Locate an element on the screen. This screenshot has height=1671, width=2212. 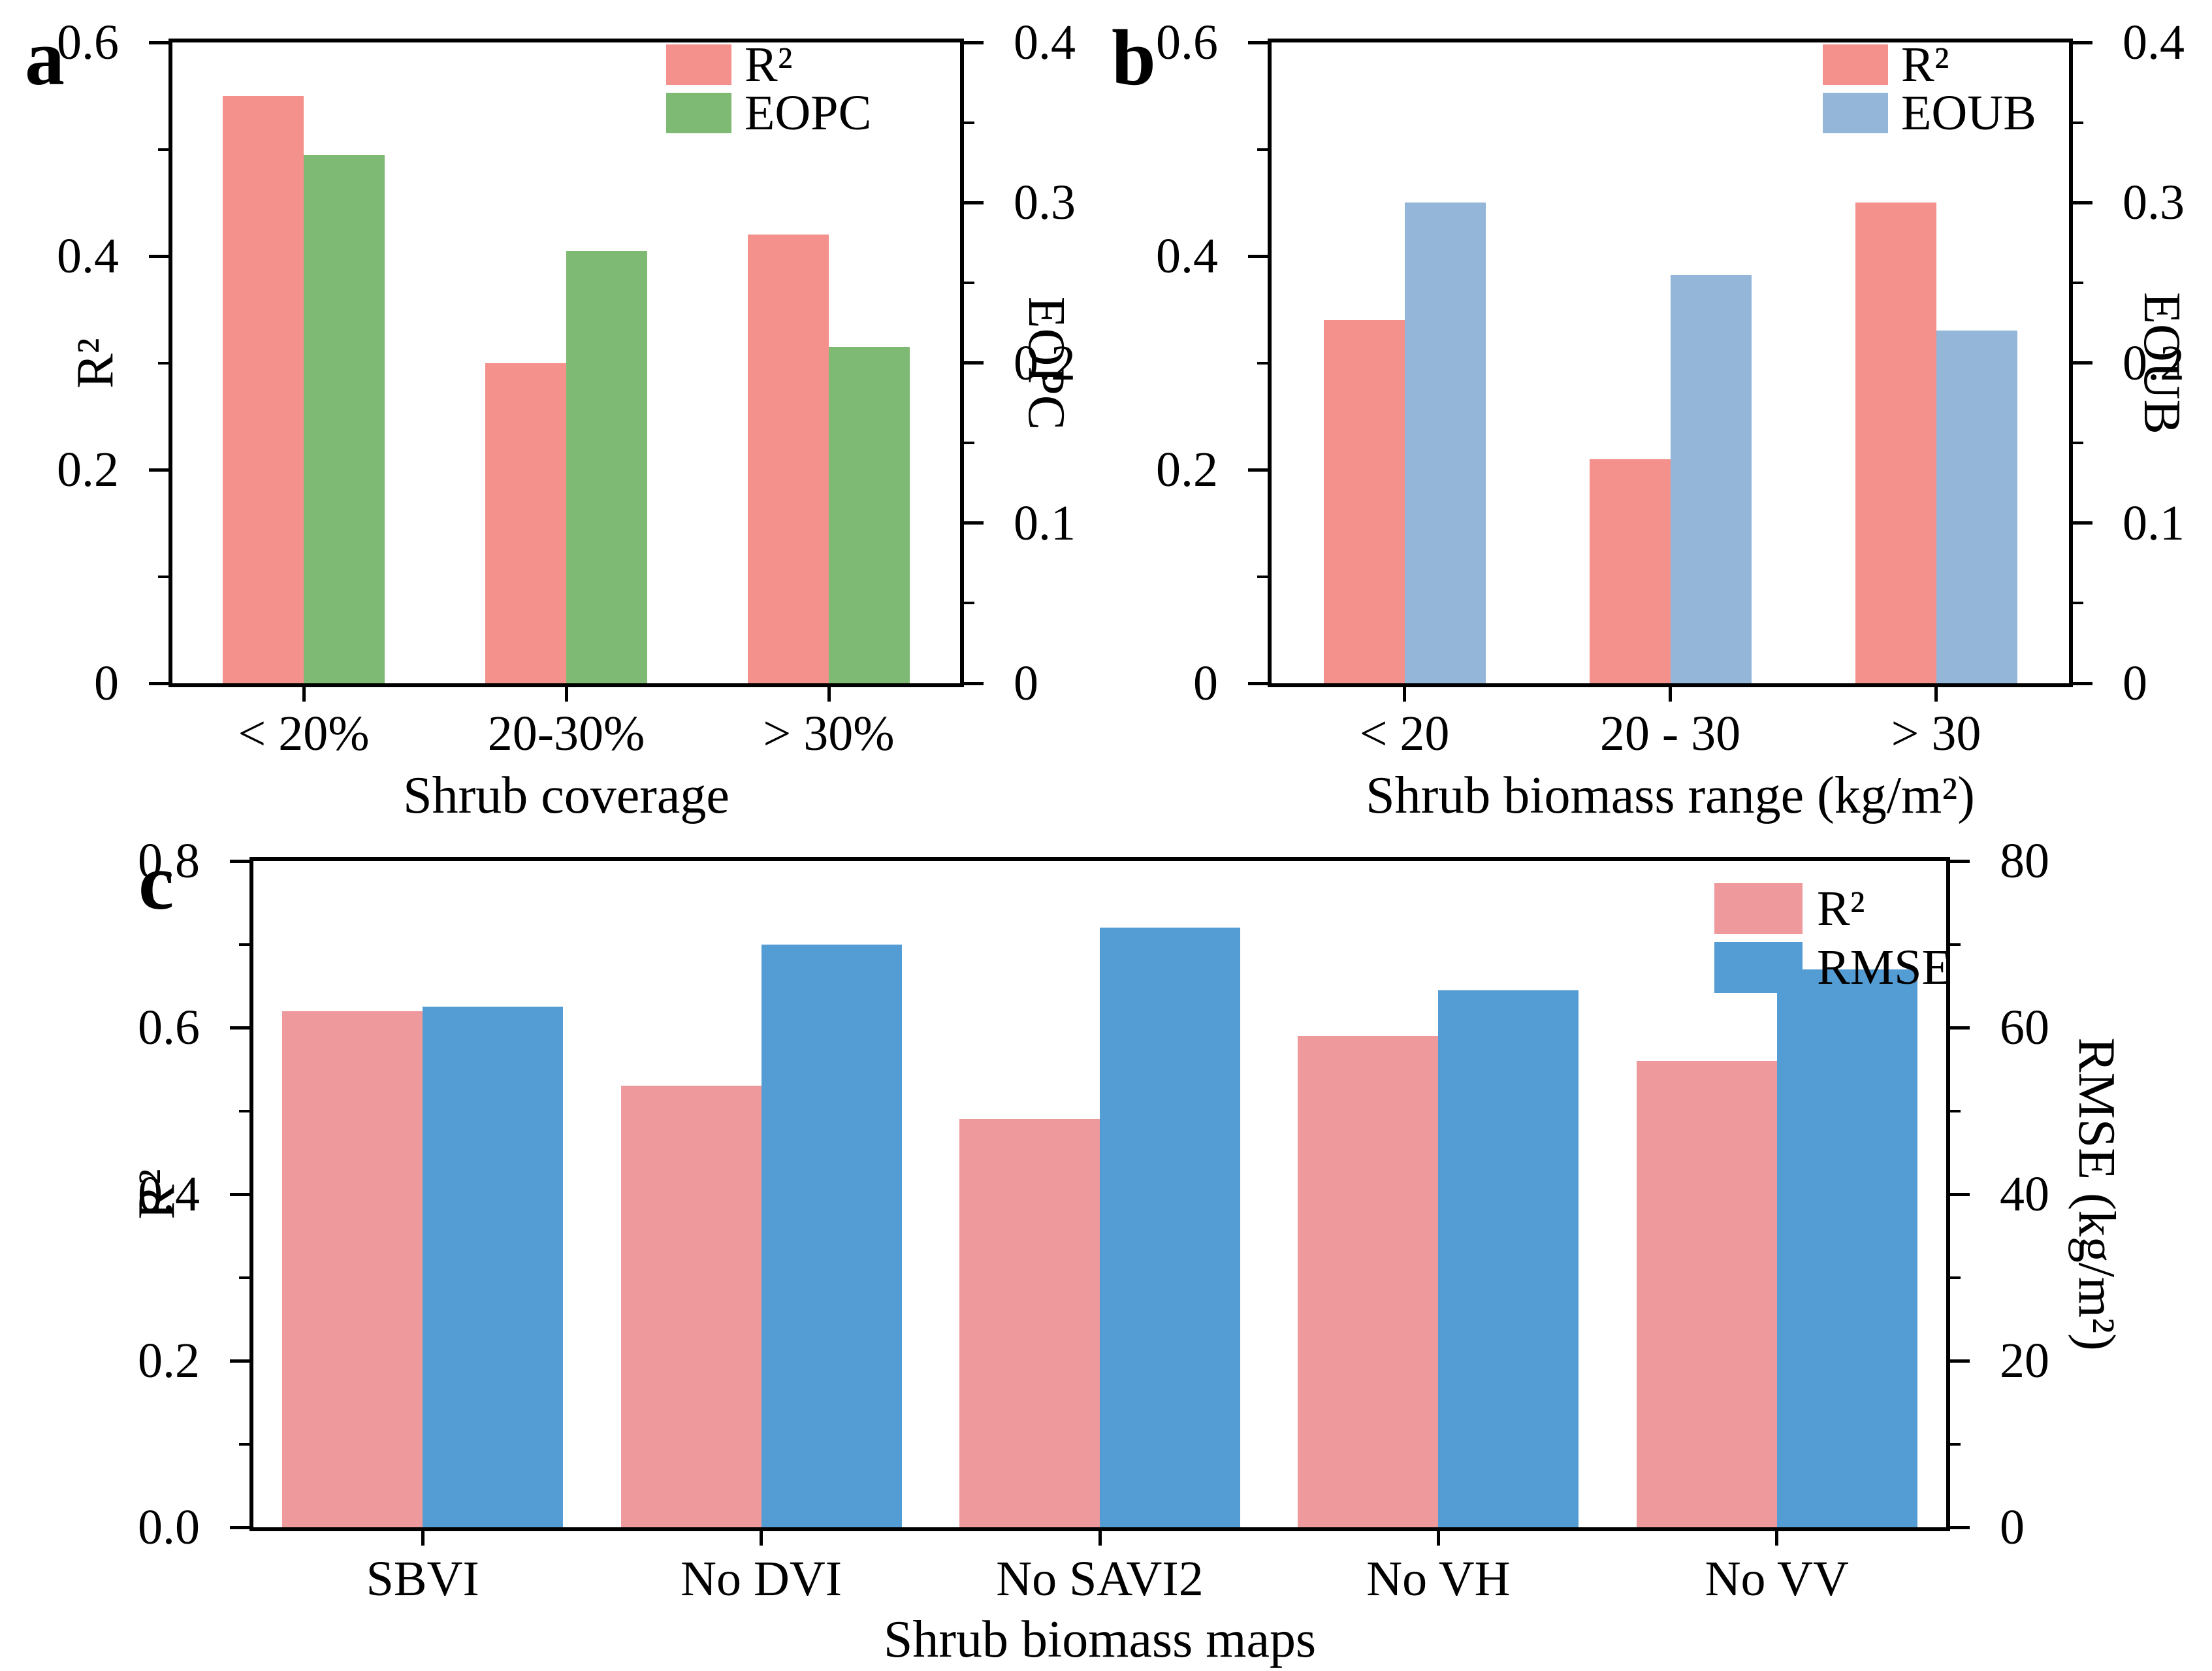
y-axis-title-left-c: R² is located at coordinates (156, 1194).